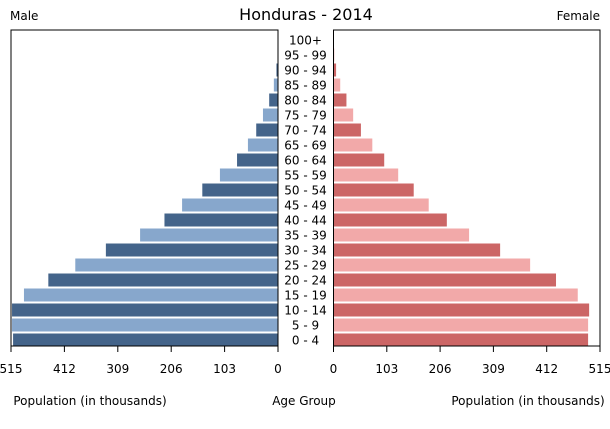 Image resolution: width=610 pixels, height=429 pixels. What do you see at coordinates (305, 71) in the screenshot?
I see `age-group-label: 90 - 94` at bounding box center [305, 71].